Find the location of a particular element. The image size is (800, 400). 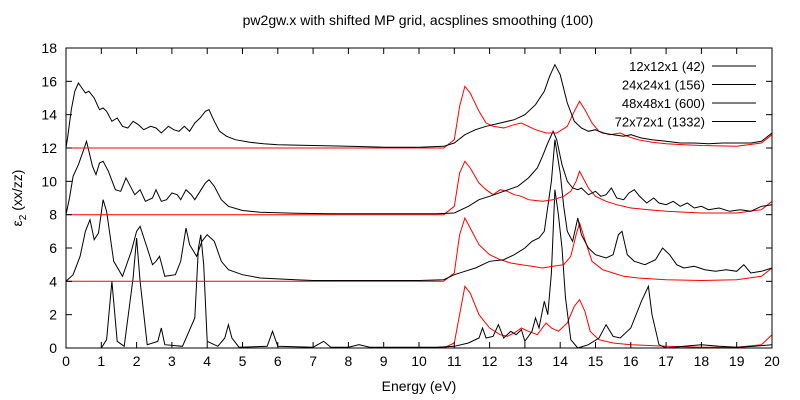

y-axis-label: ε2 (xx/zz) is located at coordinates (19, 198).